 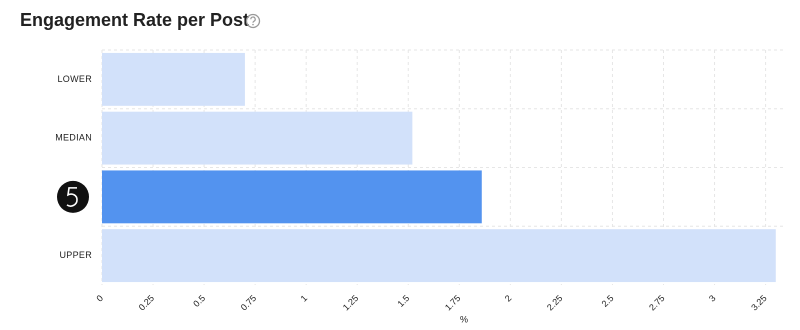 What do you see at coordinates (452, 302) in the screenshot?
I see `x-tick-label: 1.75` at bounding box center [452, 302].